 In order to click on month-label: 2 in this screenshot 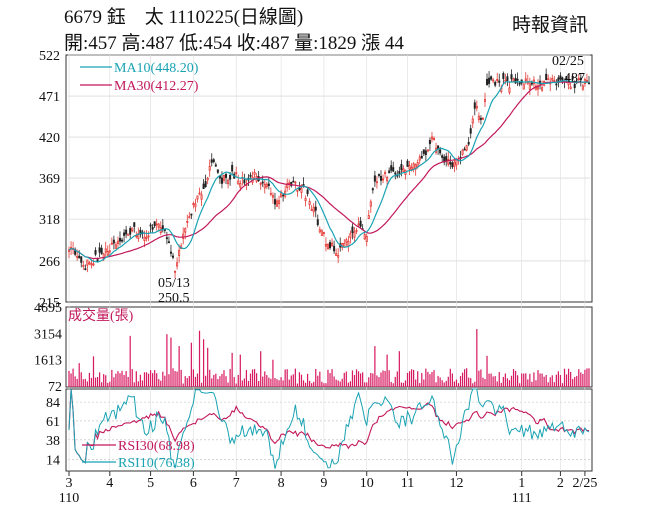, I will do `click(560, 483)`.